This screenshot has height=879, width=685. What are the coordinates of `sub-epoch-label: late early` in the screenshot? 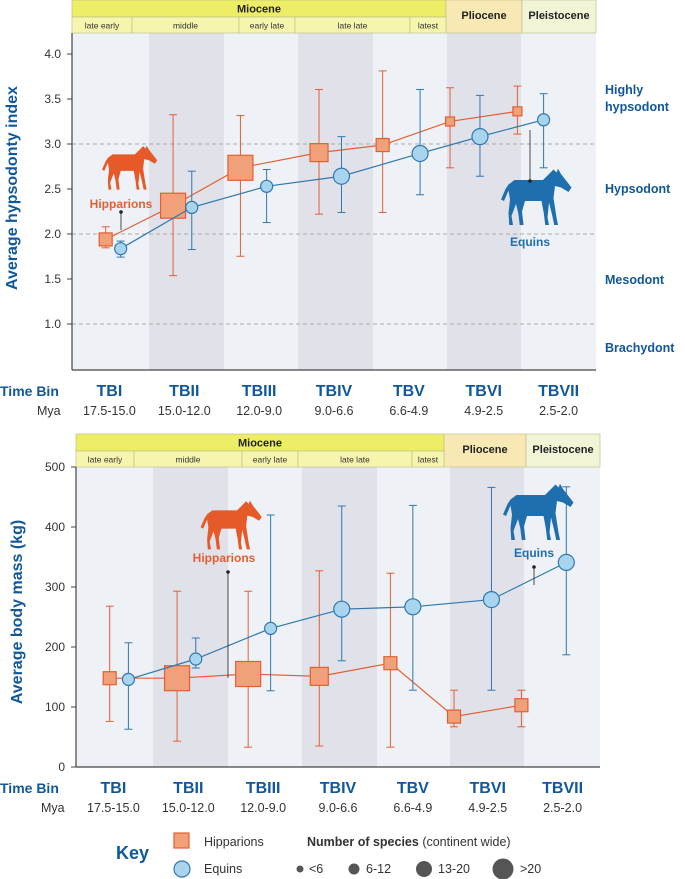 It's located at (105, 460).